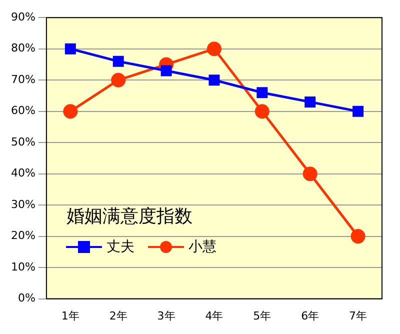  What do you see at coordinates (130, 216) in the screenshot?
I see `legend-title: 婚姻满意度指数` at bounding box center [130, 216].